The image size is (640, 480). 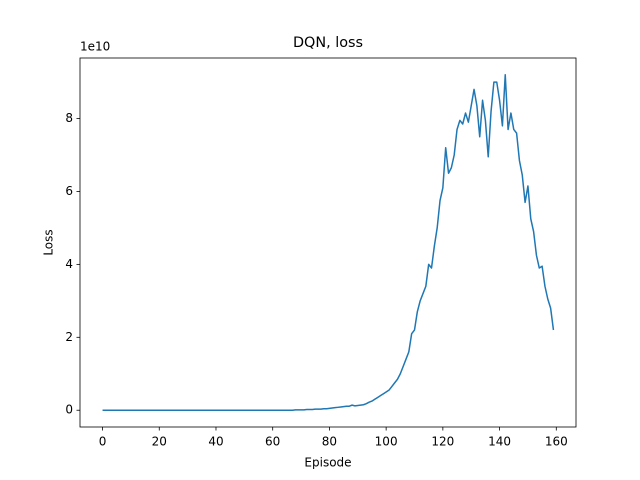 I want to click on y-tick-label: 4, so click(x=69, y=264).